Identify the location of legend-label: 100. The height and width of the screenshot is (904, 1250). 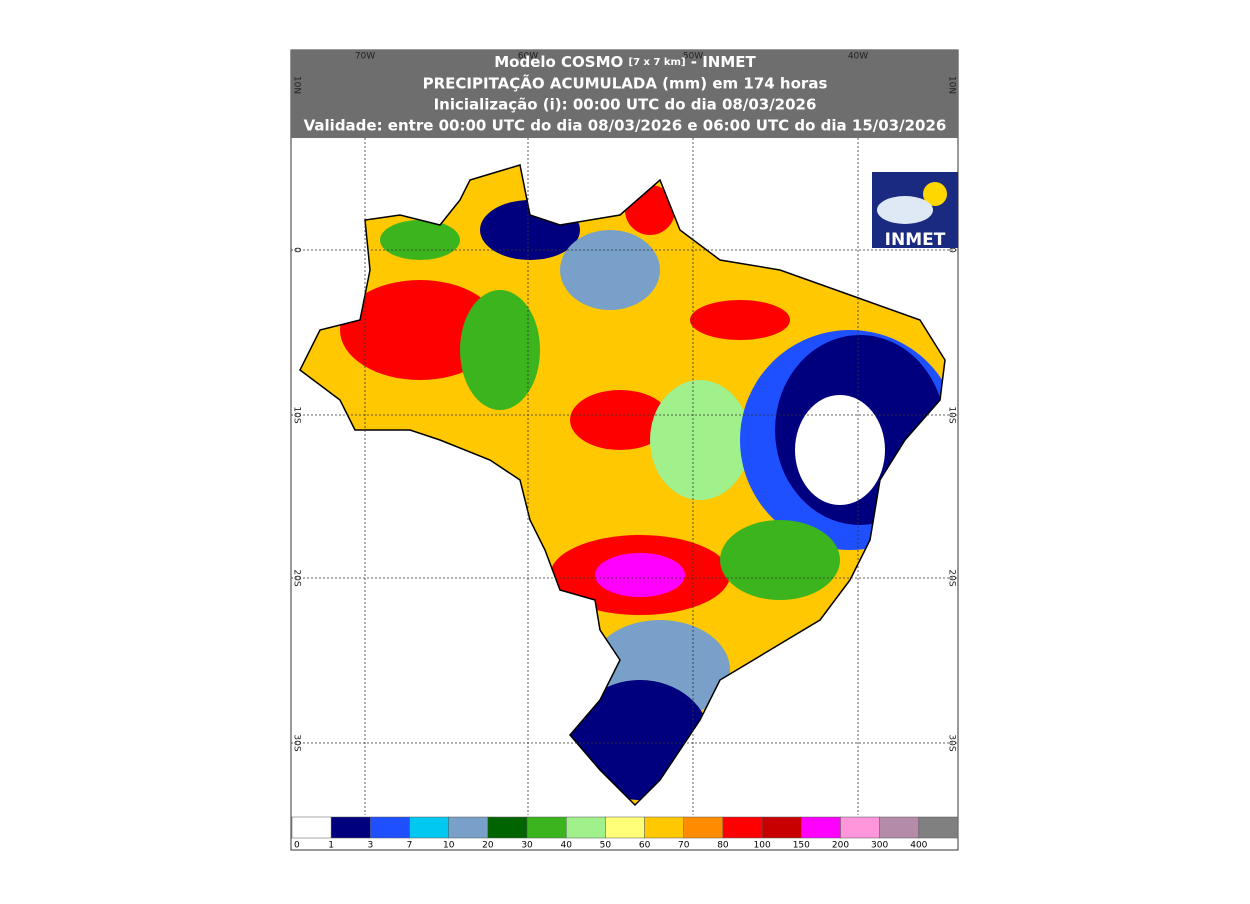
(762, 846).